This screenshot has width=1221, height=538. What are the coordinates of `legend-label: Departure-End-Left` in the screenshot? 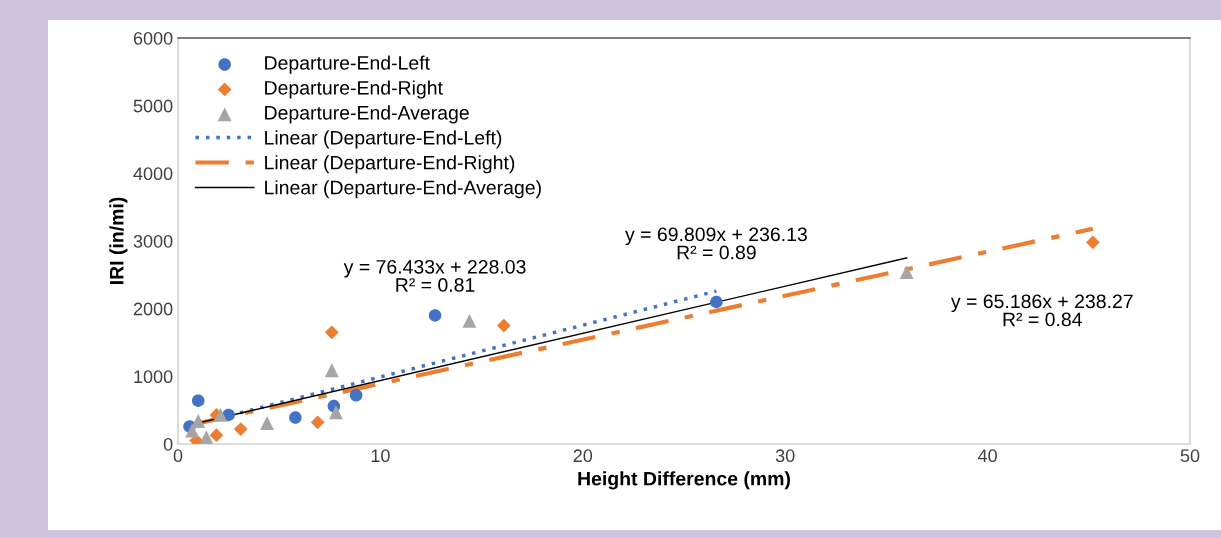 It's located at (347, 64).